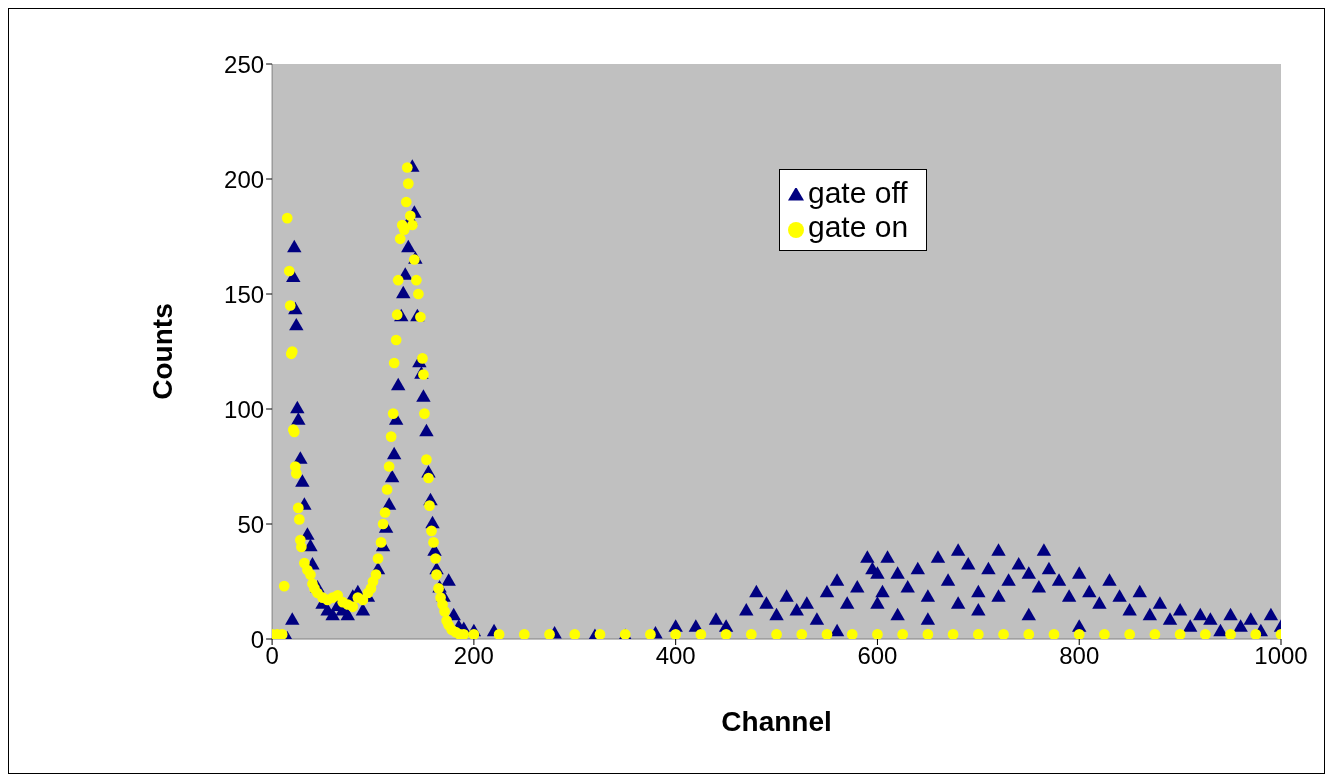 The image size is (1333, 780). Describe the element at coordinates (244, 179) in the screenshot. I see `y-tick-label: 200` at that location.